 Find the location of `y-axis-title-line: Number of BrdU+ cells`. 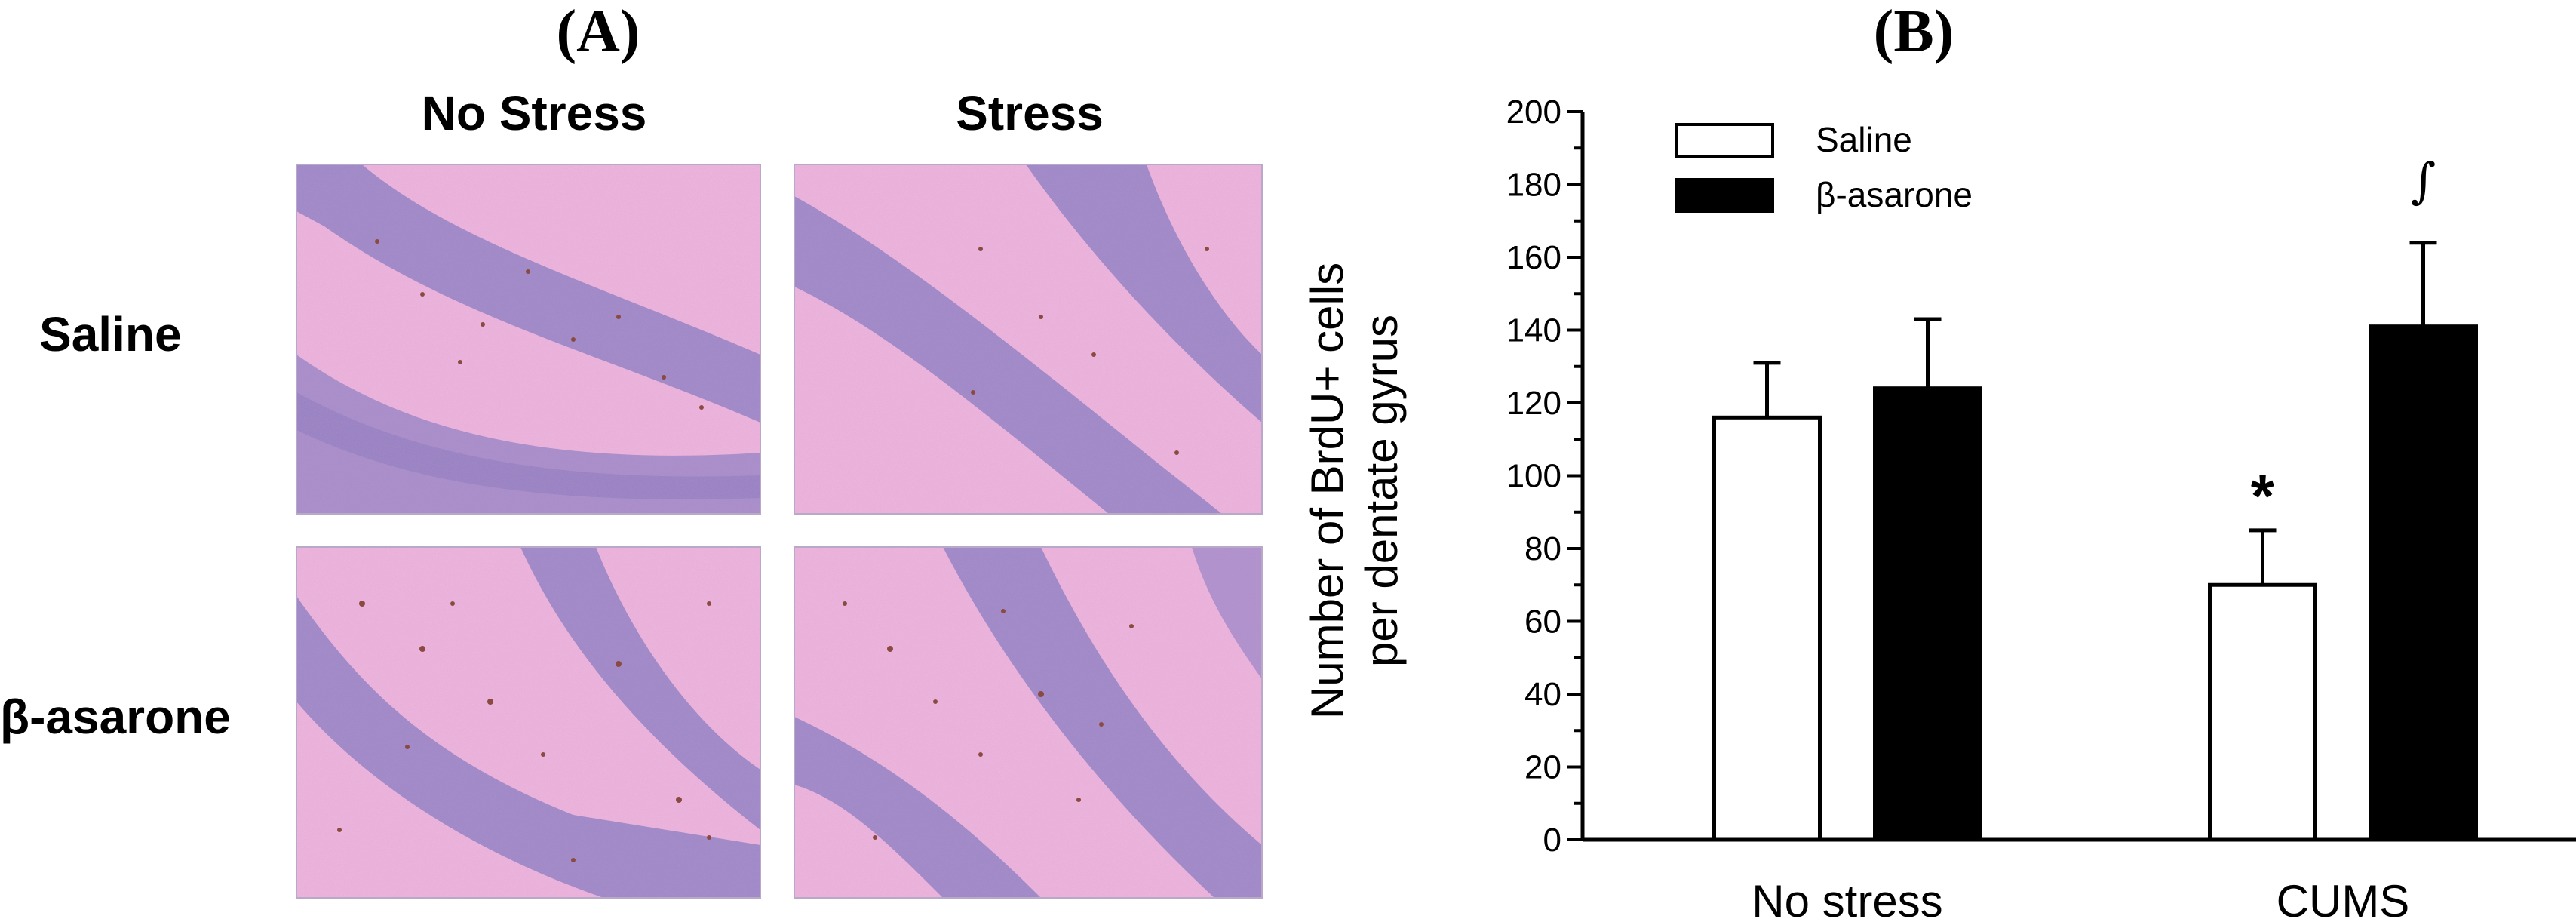

y-axis-title-line: Number of BrdU+ cells is located at coordinates (1327, 491).